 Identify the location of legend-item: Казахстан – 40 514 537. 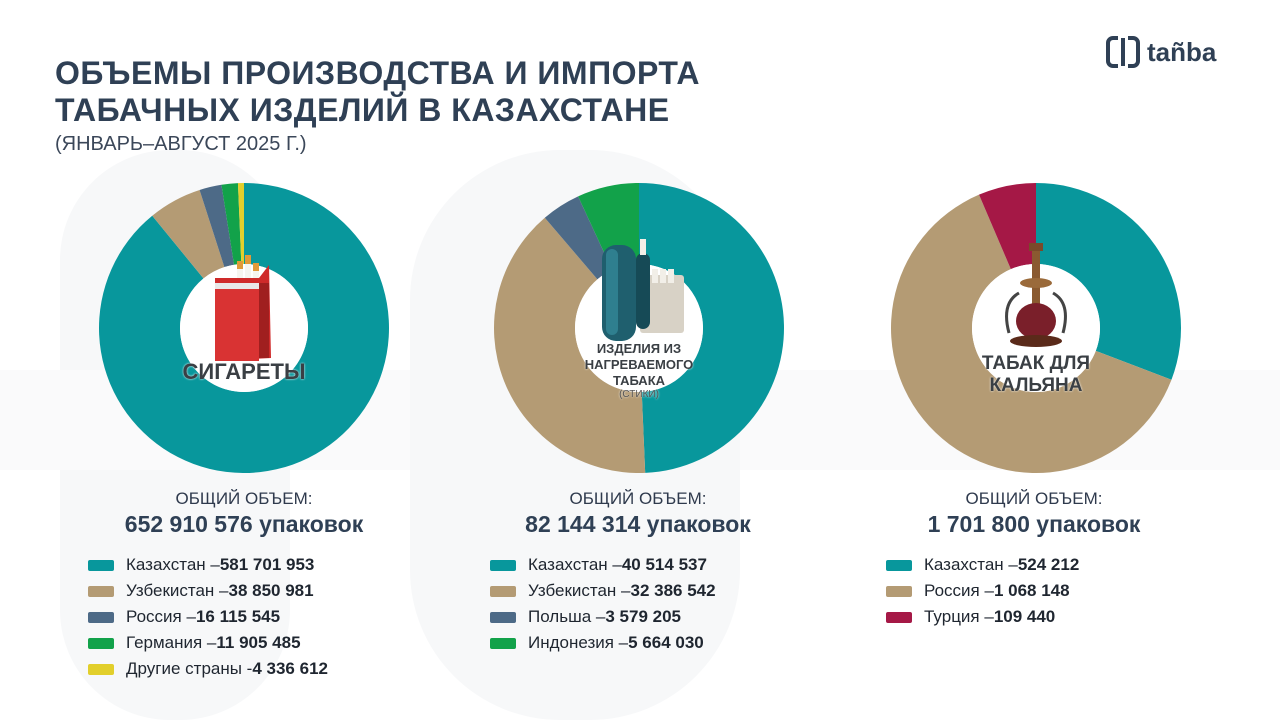
(603, 565).